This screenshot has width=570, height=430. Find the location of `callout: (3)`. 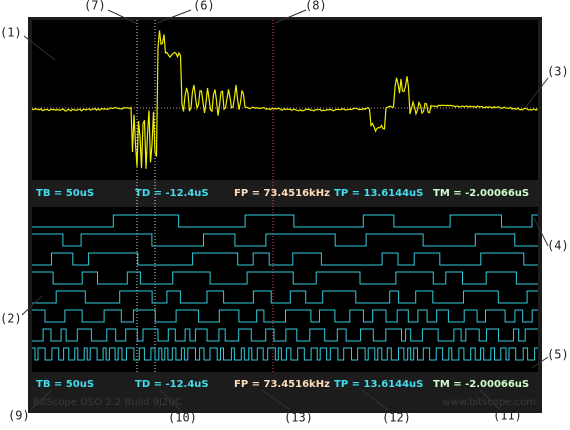

callout: (3) is located at coordinates (558, 72).